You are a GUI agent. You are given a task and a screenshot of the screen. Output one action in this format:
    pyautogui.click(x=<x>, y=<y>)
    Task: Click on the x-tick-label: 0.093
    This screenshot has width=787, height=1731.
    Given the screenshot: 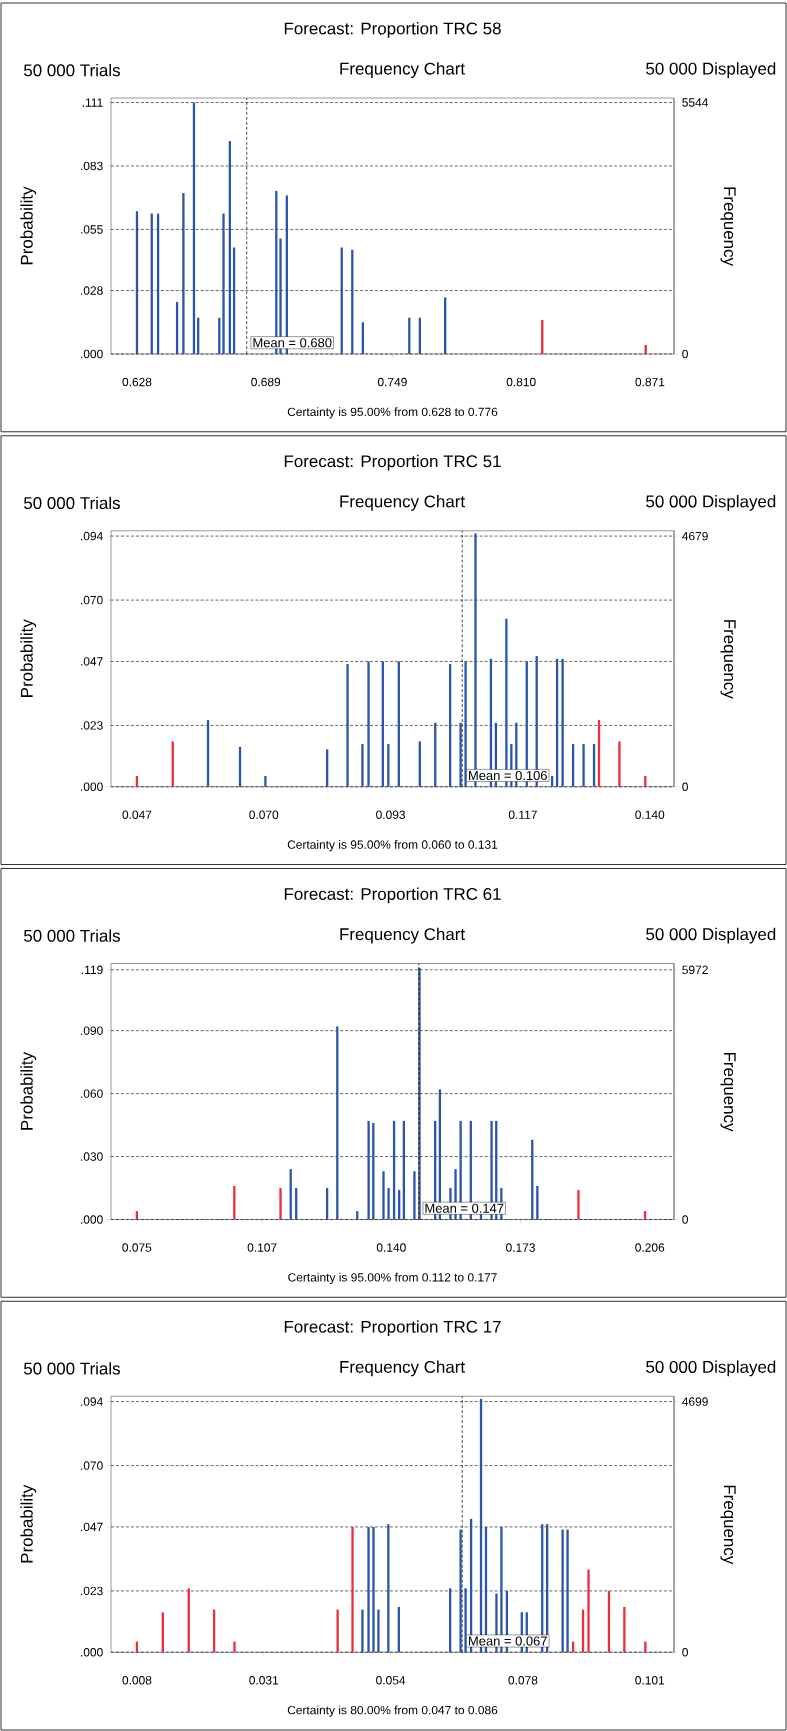 What is the action you would take?
    pyautogui.click(x=390, y=814)
    